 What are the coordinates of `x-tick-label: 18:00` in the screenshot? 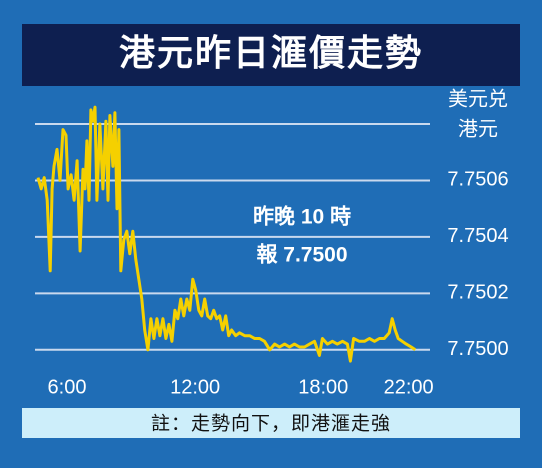 It's located at (323, 387).